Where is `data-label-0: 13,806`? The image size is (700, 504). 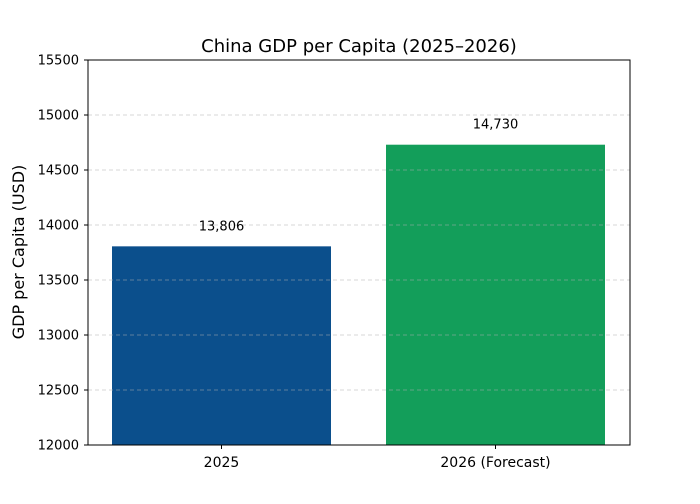
data-label-0: 13,806 is located at coordinates (222, 226).